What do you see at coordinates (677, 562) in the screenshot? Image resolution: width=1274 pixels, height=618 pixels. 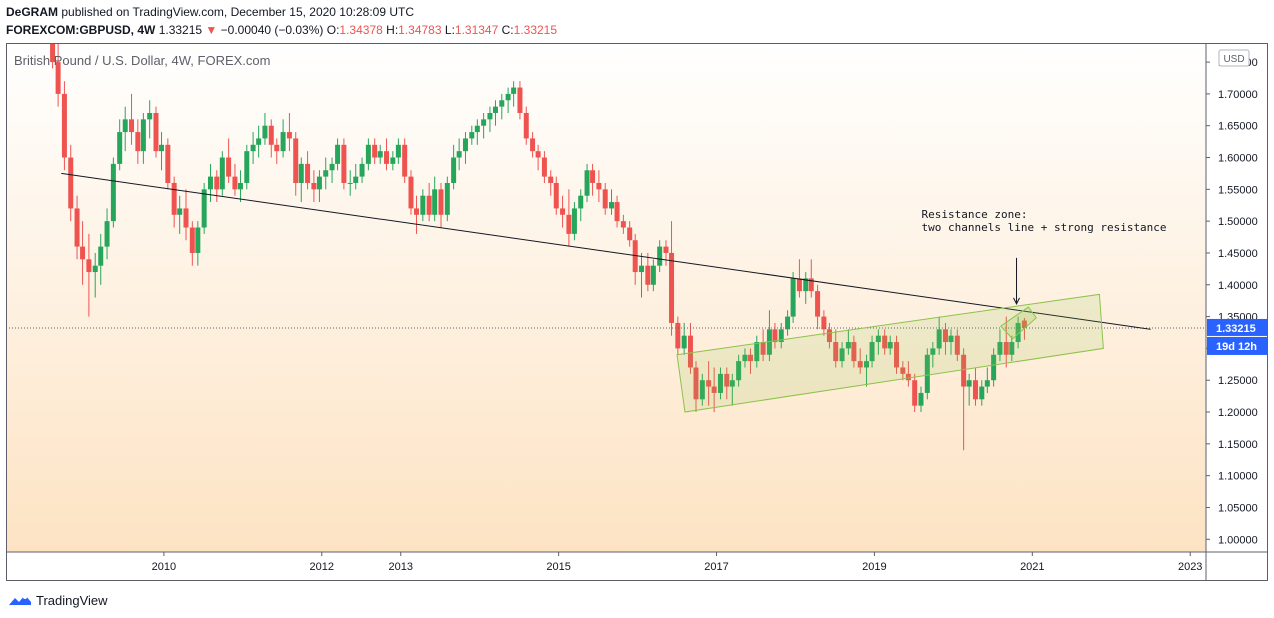 I see `time-axis: 2010 2012 2013 2015 2017 2019 2021 2023` at bounding box center [677, 562].